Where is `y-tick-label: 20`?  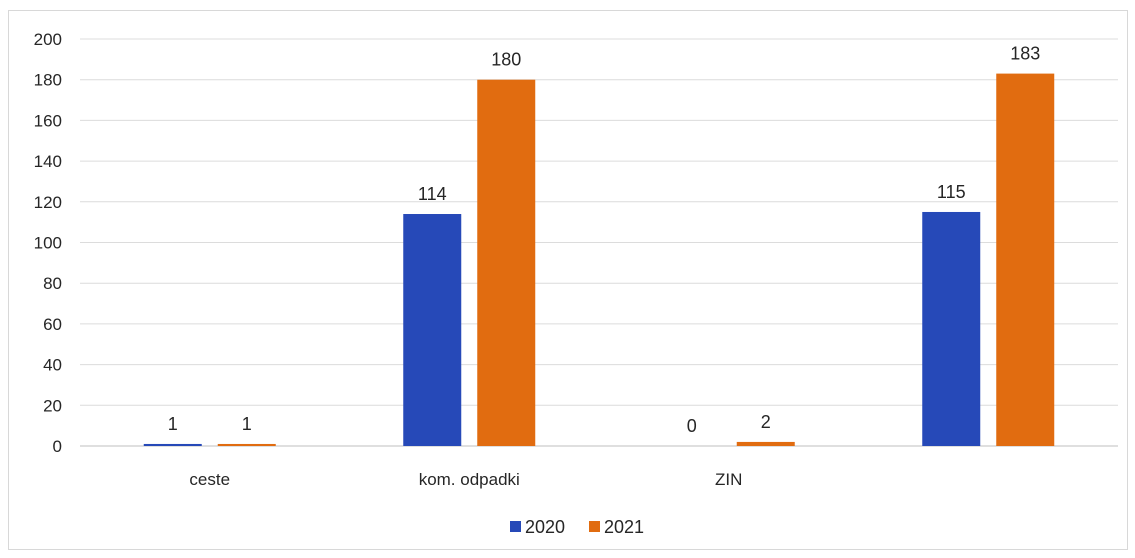 y-tick-label: 20 is located at coordinates (52, 405).